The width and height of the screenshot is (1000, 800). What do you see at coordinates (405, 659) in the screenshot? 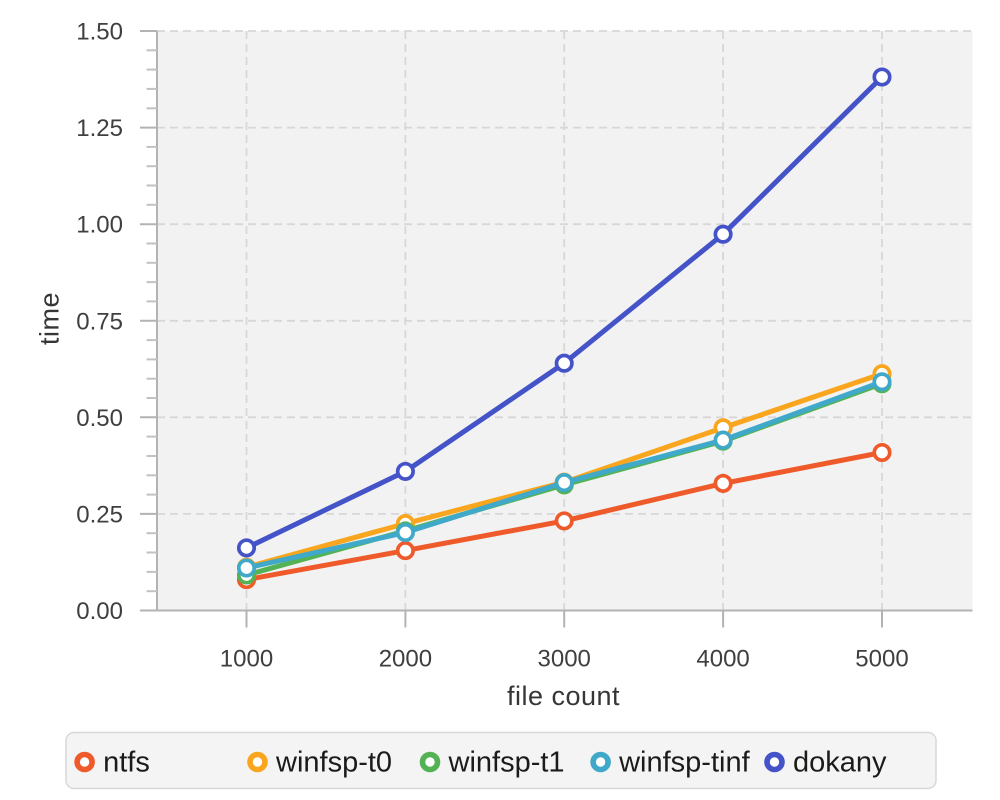
I see `svg-text: 2000` at bounding box center [405, 659].